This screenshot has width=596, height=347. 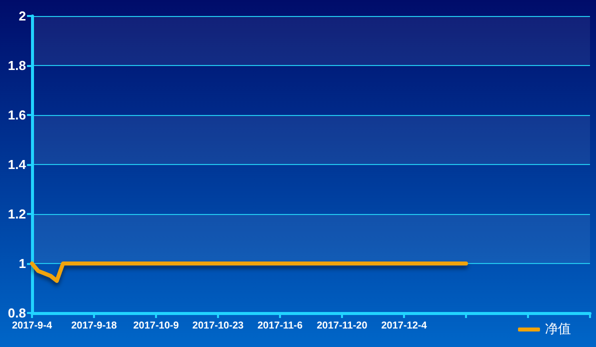 I want to click on x-tick-label: 2017-10-9, so click(x=156, y=326).